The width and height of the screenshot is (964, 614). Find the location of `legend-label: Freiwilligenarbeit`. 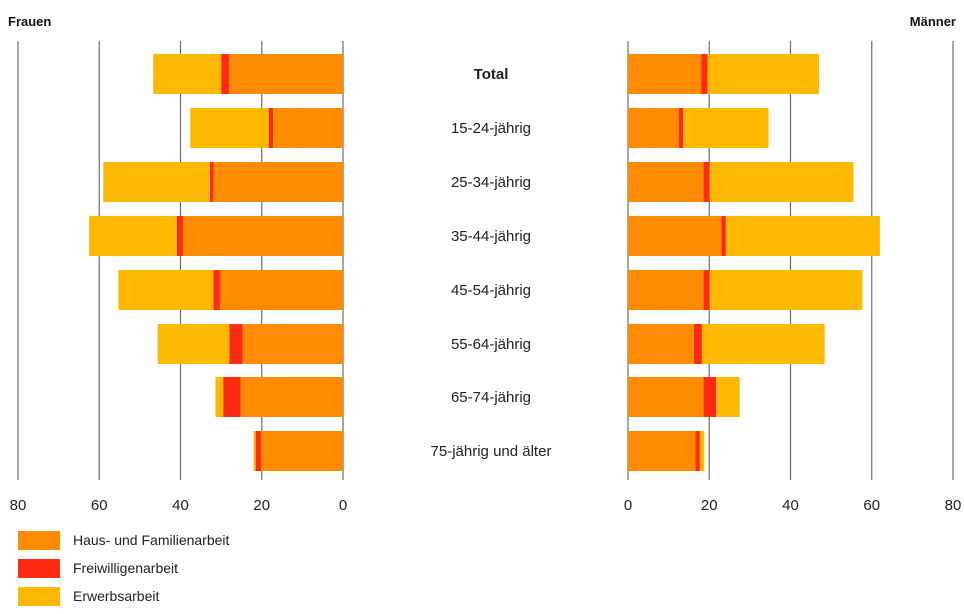

legend-label: Freiwilligenarbeit is located at coordinates (126, 568).